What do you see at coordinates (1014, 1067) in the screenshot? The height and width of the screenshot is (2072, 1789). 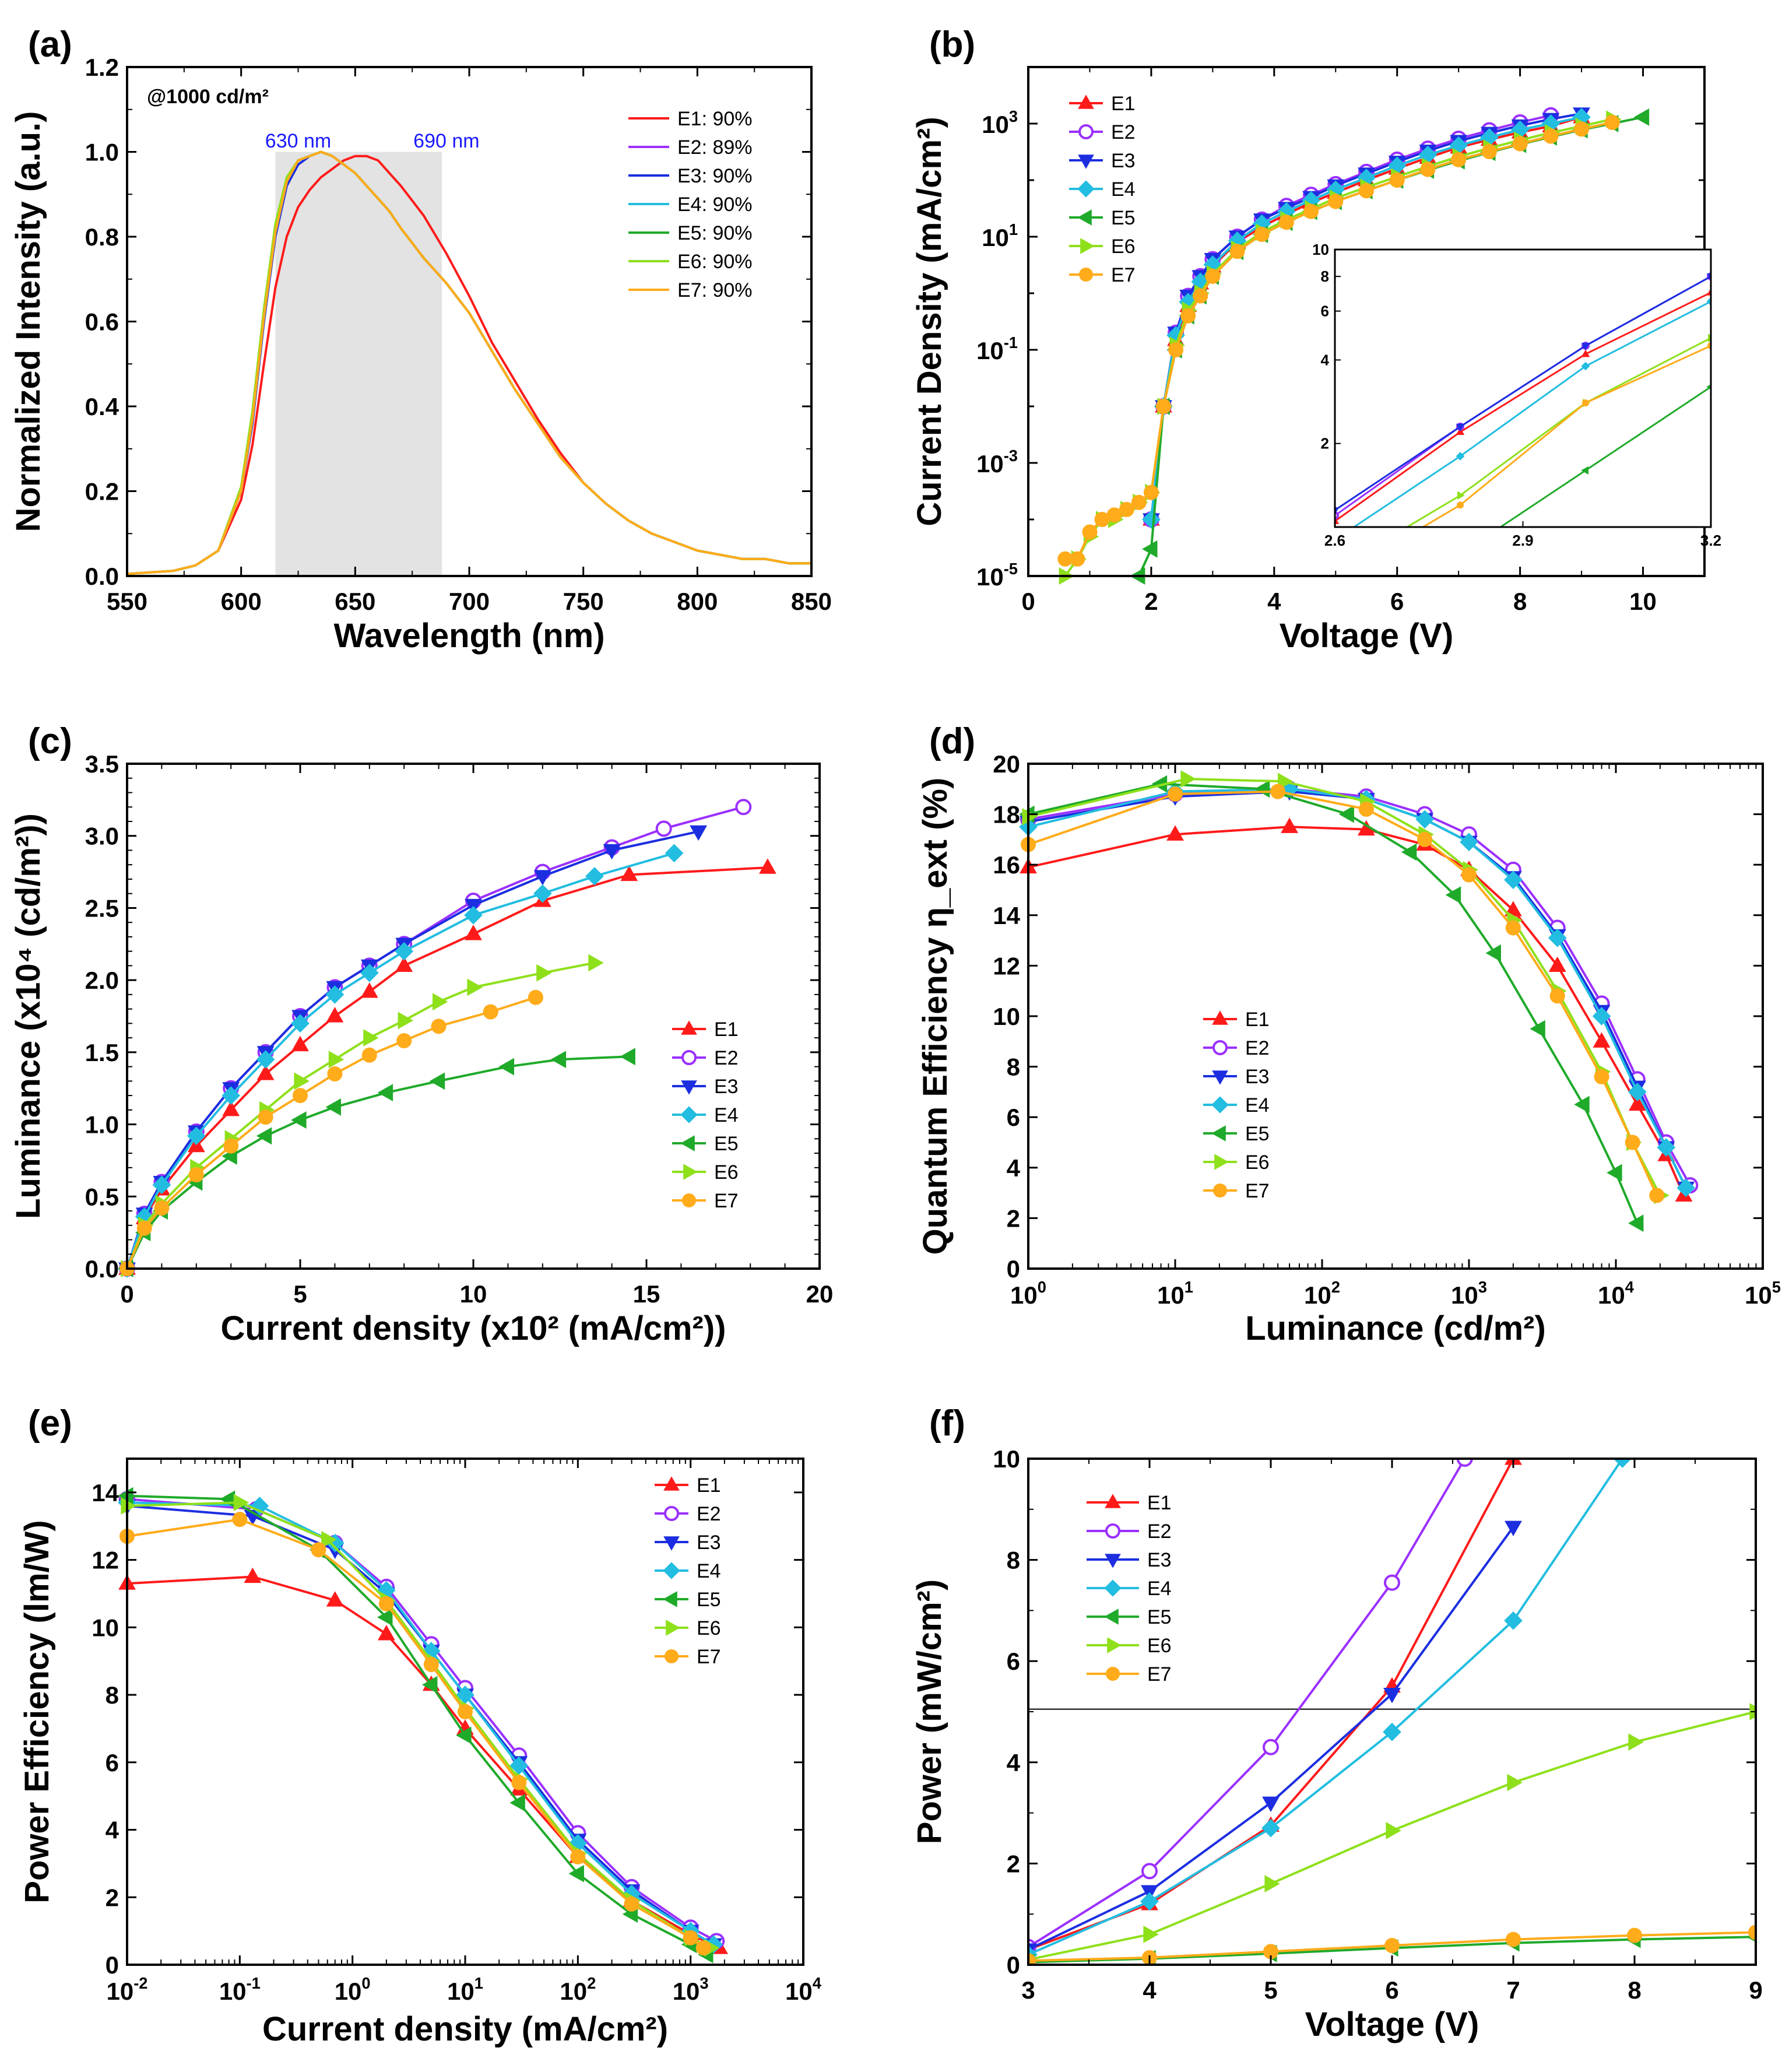 I see `y-tick-label: 8` at bounding box center [1014, 1067].